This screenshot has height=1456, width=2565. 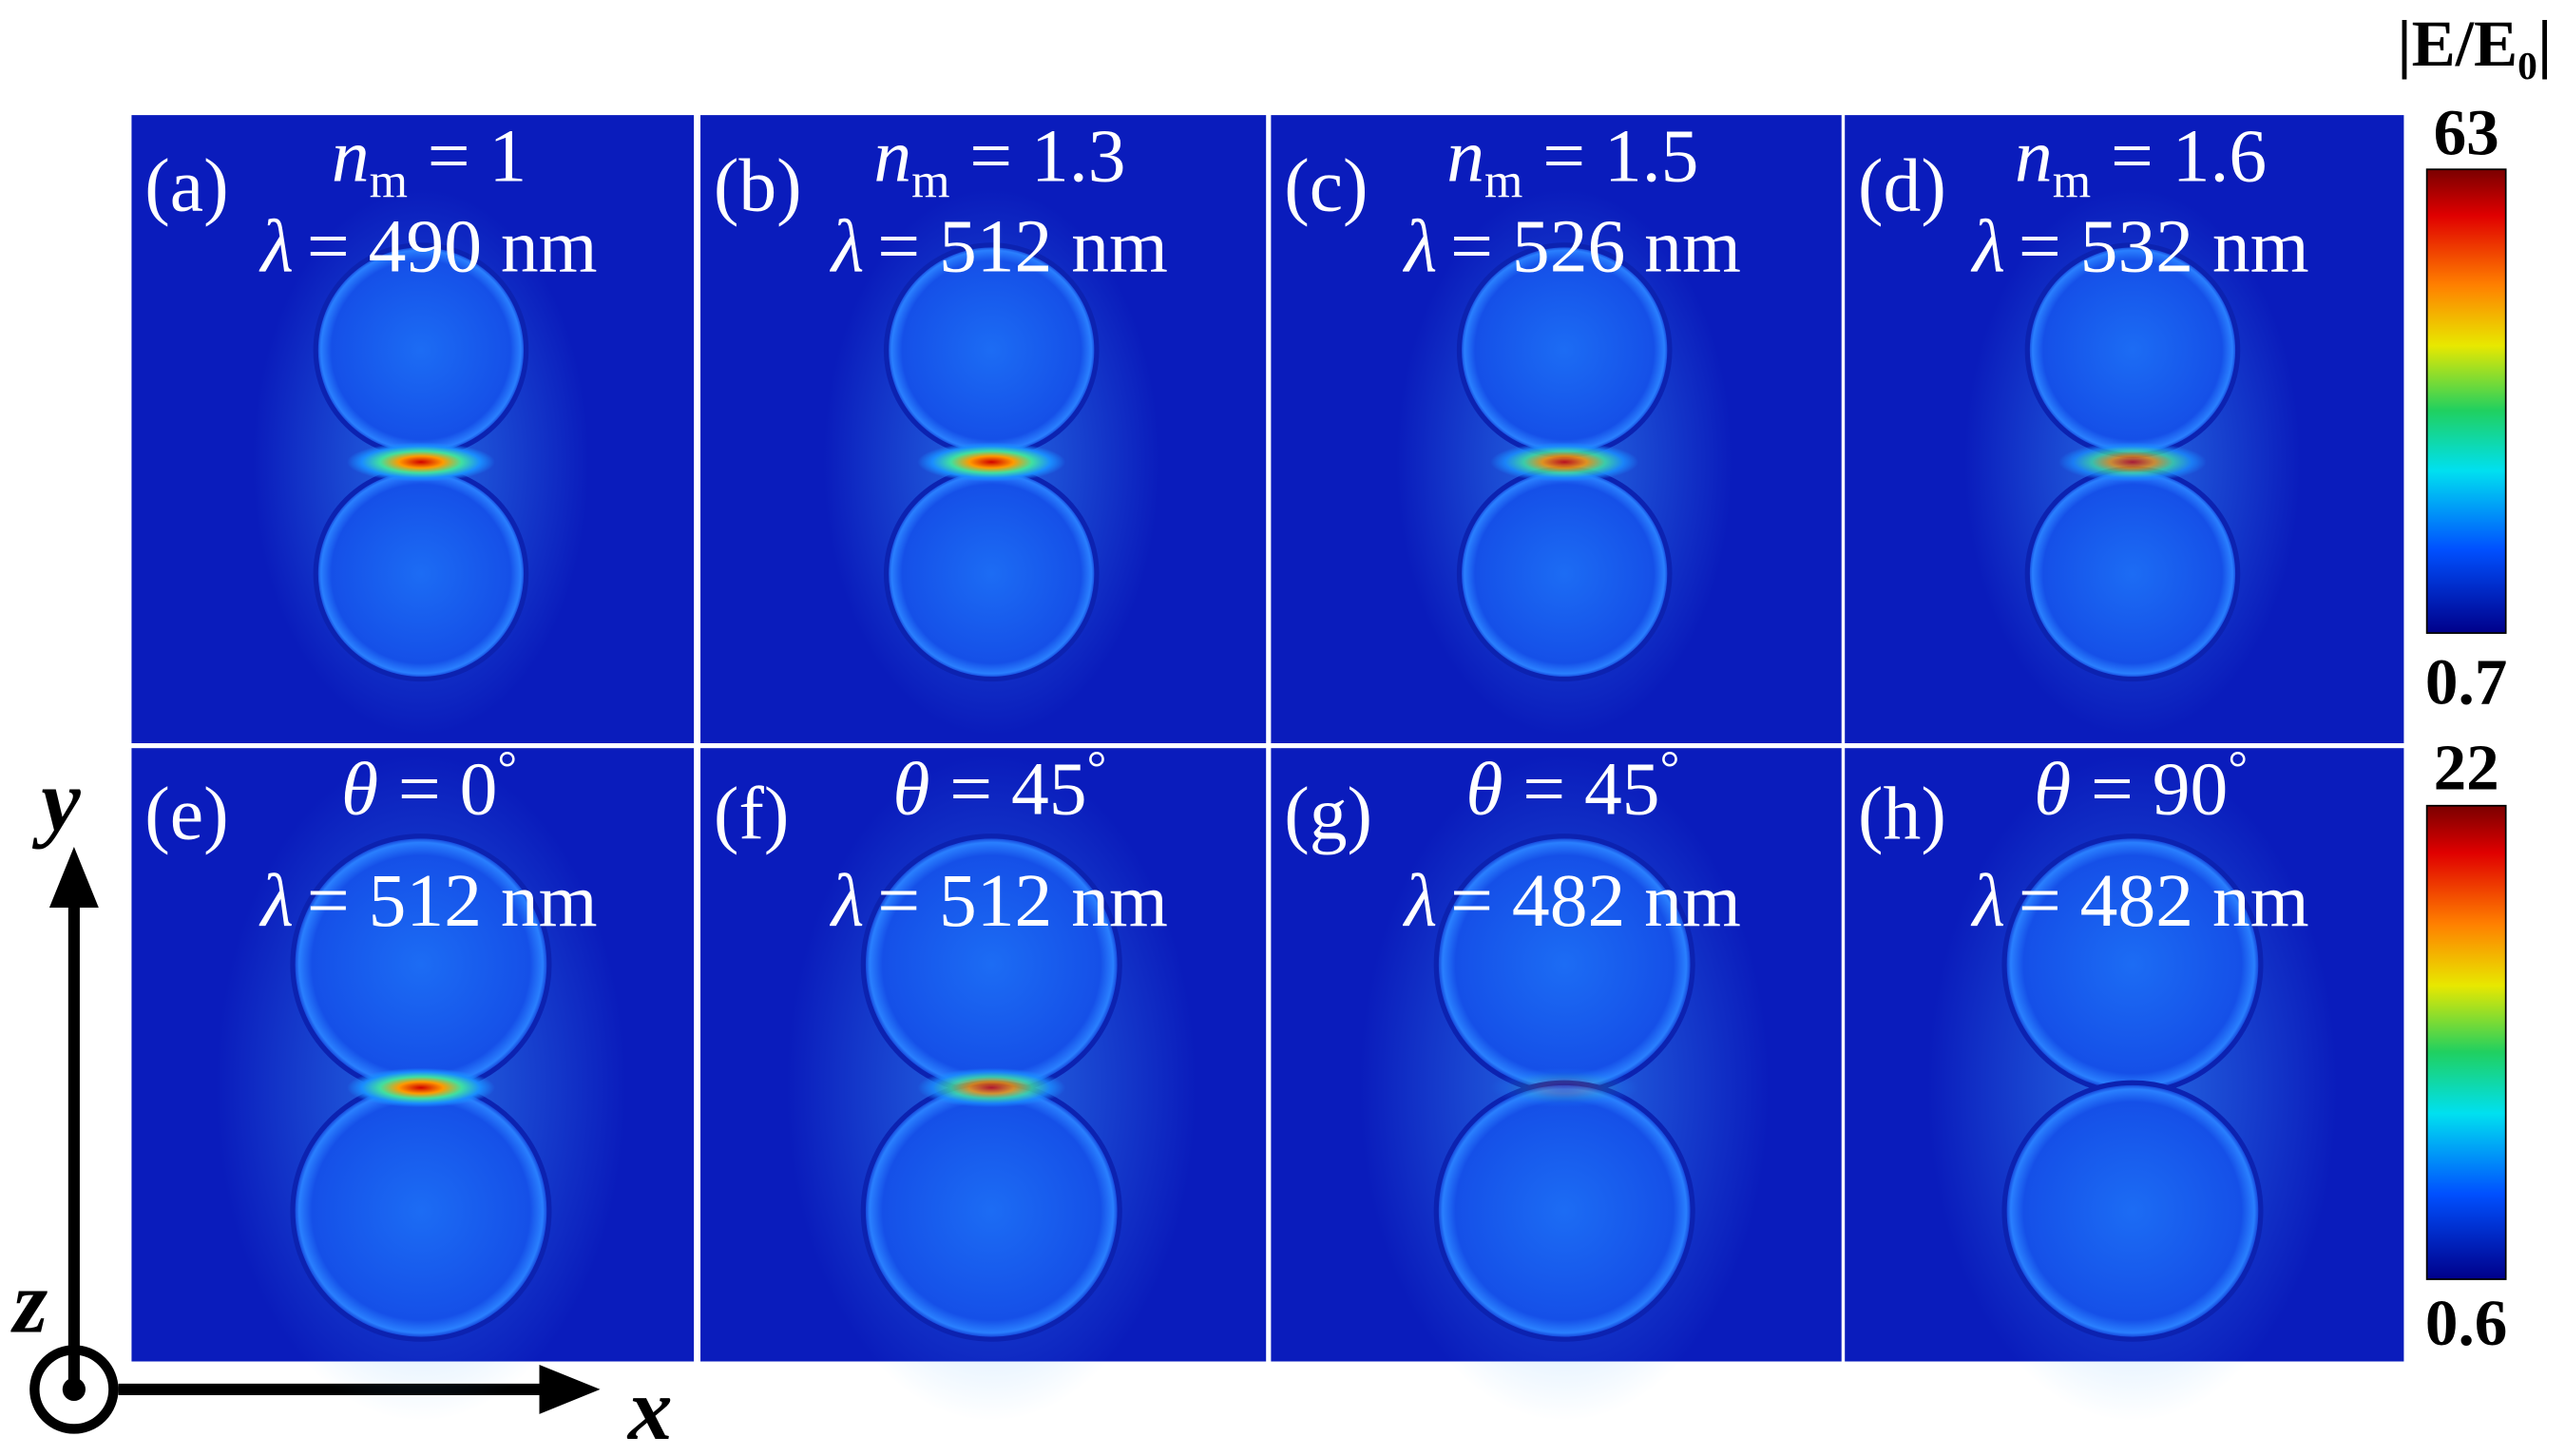 What do you see at coordinates (984, 429) in the screenshot?
I see `field-panel: (b) nm = 1.3λ = 512 nm` at bounding box center [984, 429].